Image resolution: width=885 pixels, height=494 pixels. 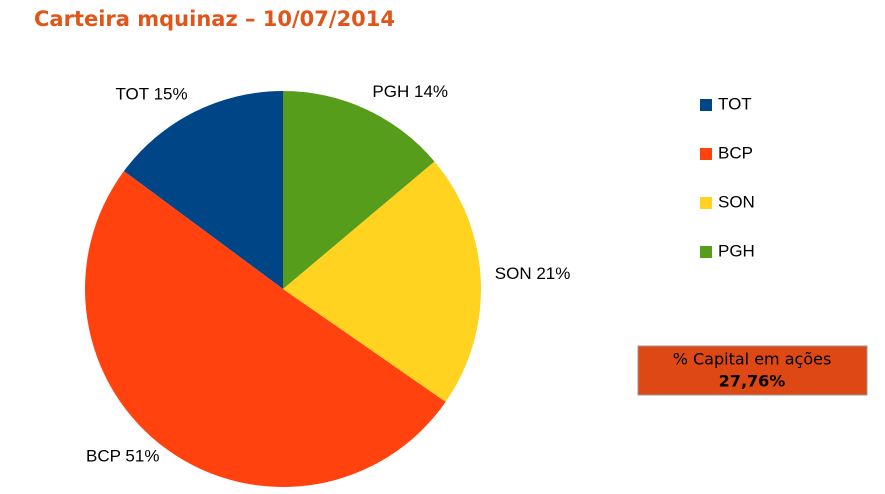 I want to click on label-value: 14%, so click(x=431, y=91).